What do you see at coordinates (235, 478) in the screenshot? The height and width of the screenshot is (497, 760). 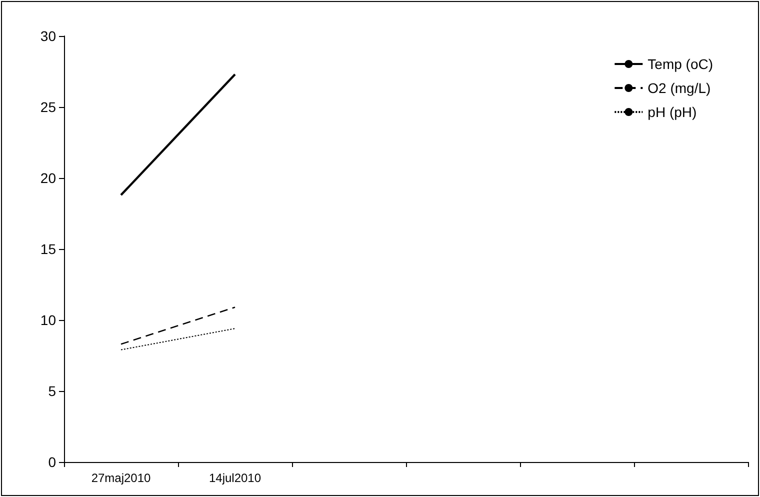 I see `x-tick-label: 14jul2010` at bounding box center [235, 478].